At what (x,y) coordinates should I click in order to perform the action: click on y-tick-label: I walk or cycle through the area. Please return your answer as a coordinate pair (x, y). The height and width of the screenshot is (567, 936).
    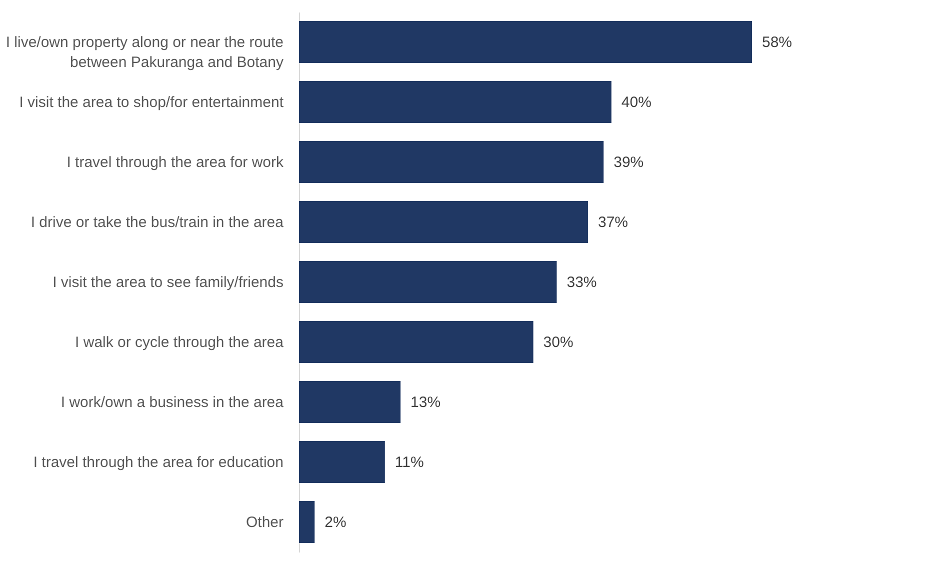
    Looking at the image, I should click on (179, 342).